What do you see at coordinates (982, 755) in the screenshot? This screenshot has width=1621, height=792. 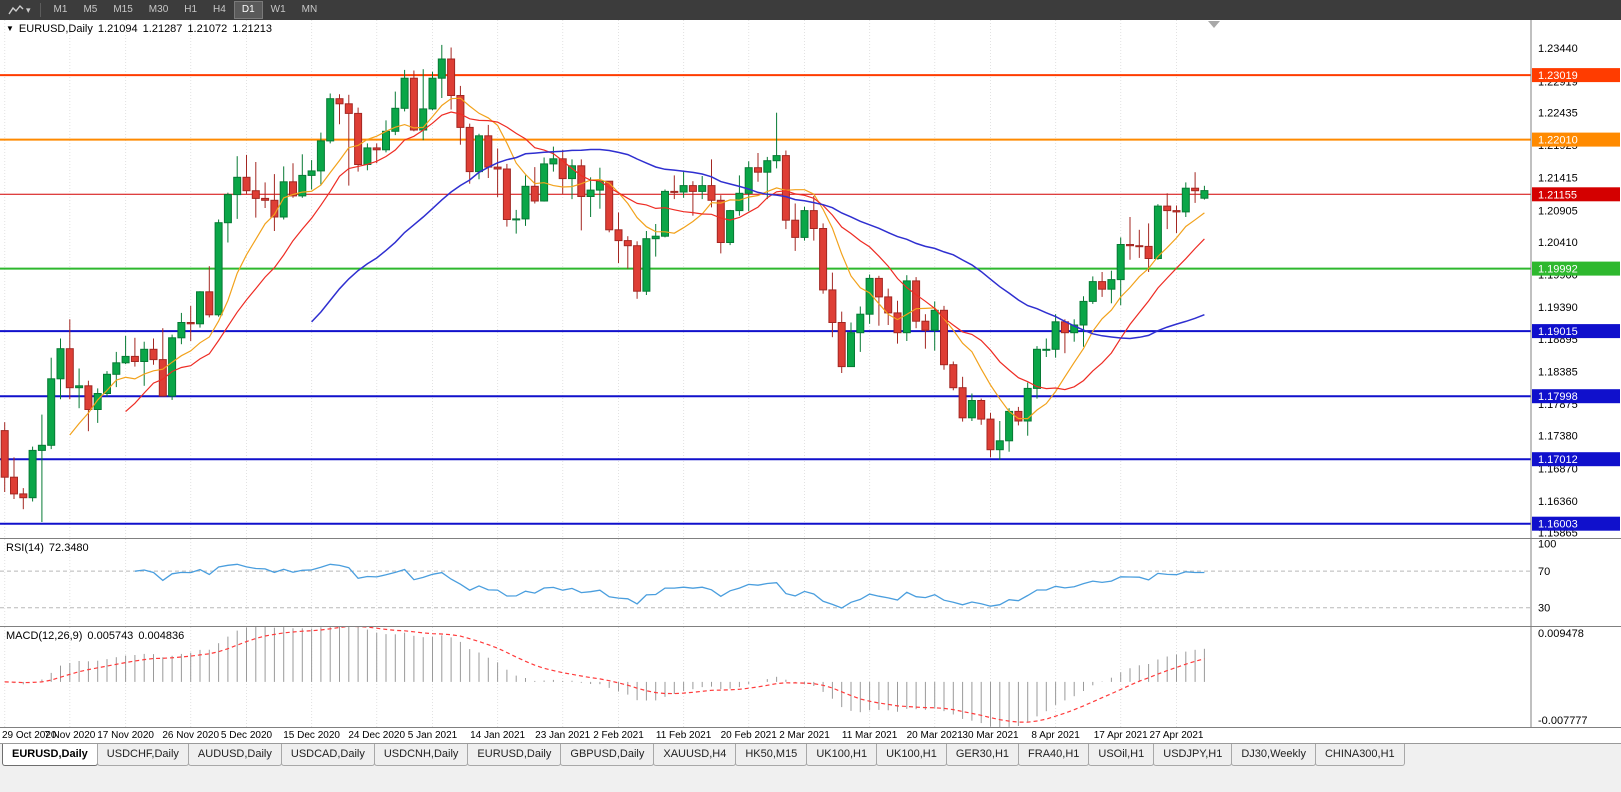 I see `symbol-tab-ger30-h1: GER30,H1` at bounding box center [982, 755].